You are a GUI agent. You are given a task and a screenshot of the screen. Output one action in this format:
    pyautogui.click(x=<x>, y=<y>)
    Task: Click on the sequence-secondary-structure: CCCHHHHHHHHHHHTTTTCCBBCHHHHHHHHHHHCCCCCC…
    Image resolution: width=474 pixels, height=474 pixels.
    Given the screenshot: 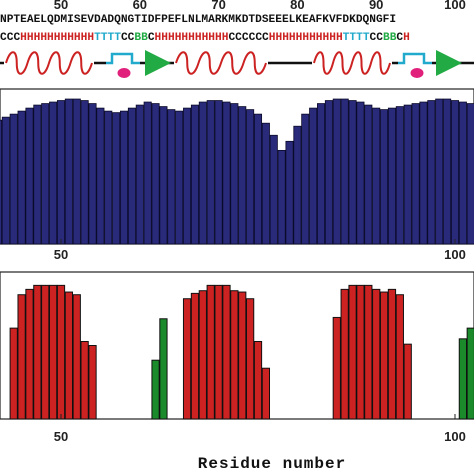 What is the action you would take?
    pyautogui.click(x=205, y=38)
    